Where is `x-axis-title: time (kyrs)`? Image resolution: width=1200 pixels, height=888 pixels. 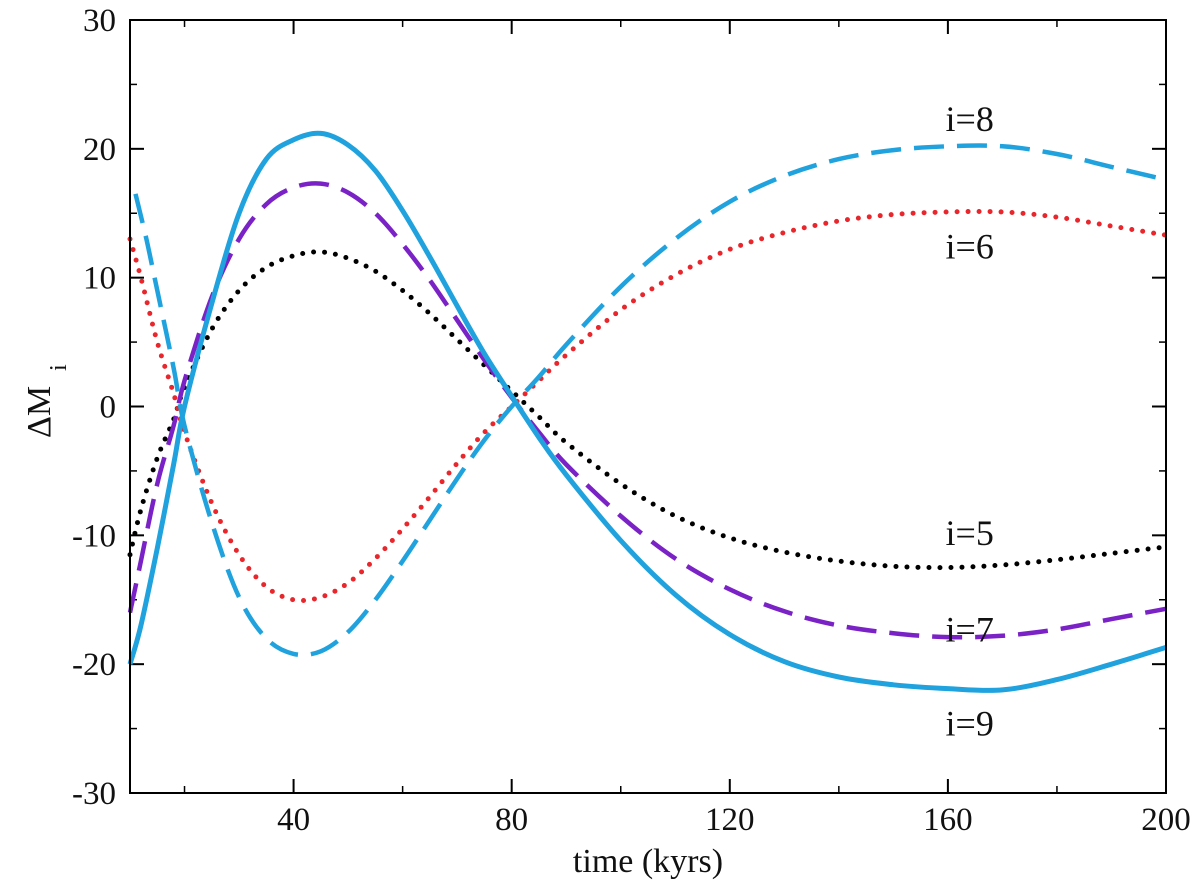
x-axis-title: time (kyrs) is located at coordinates (648, 861).